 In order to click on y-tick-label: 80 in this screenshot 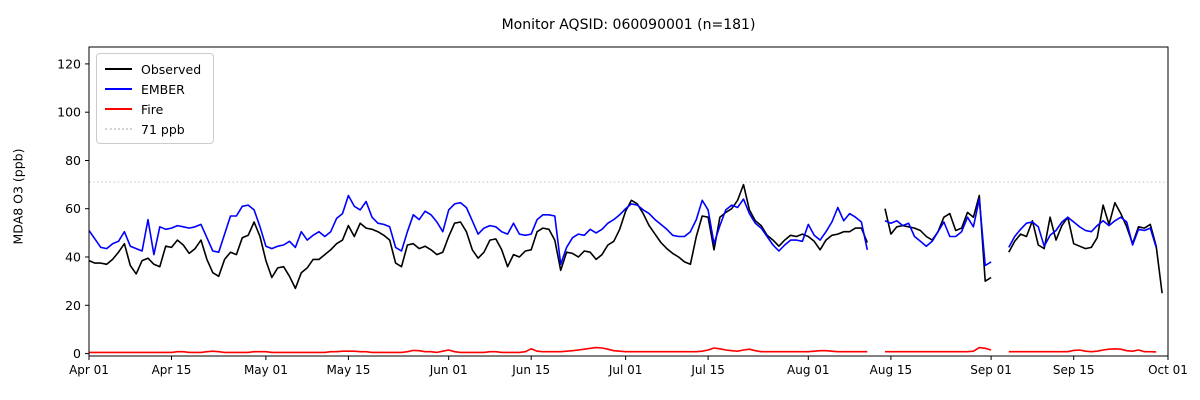, I will do `click(73, 160)`.